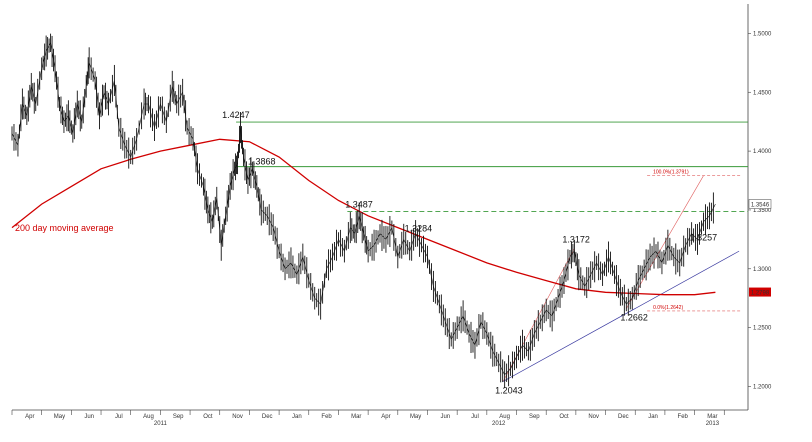 This screenshot has width=812, height=442. What do you see at coordinates (359, 204) in the screenshot?
I see `price-annotation: 1.3487` at bounding box center [359, 204].